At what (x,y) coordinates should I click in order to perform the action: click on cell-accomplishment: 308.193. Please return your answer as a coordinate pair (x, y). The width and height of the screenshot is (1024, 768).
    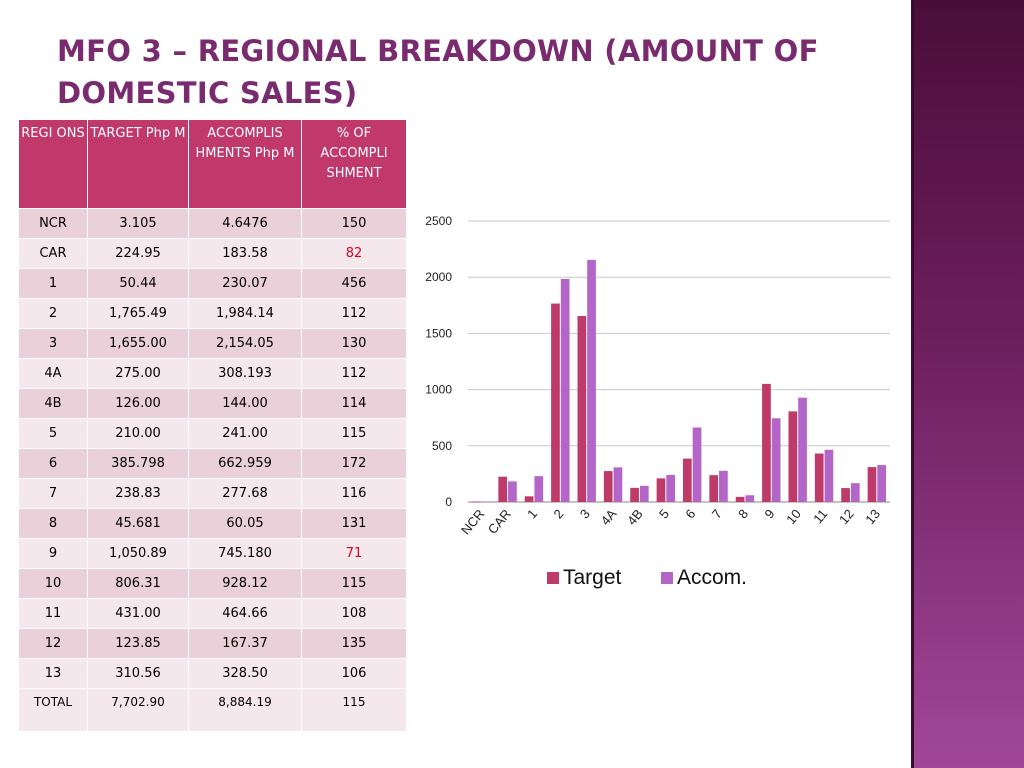
    Looking at the image, I should click on (245, 373).